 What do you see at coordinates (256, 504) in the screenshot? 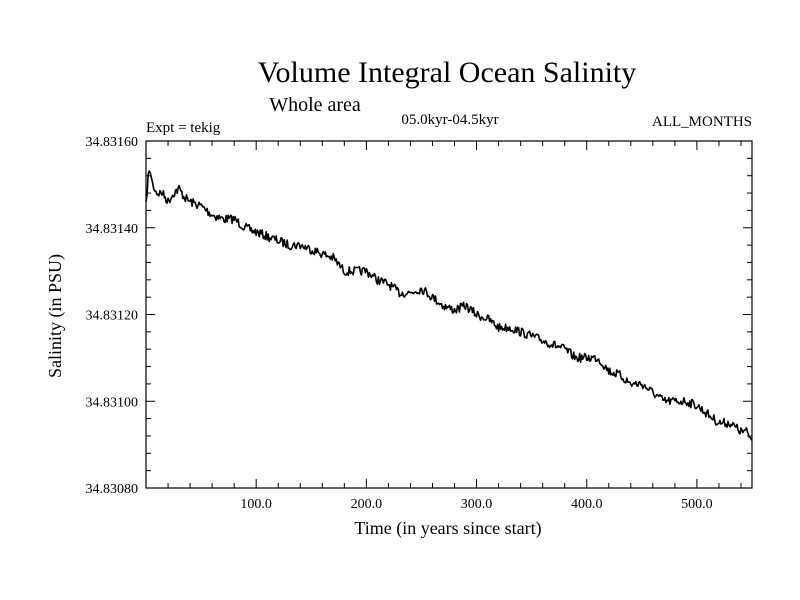
I see `x-tick-label: 100.0` at bounding box center [256, 504].